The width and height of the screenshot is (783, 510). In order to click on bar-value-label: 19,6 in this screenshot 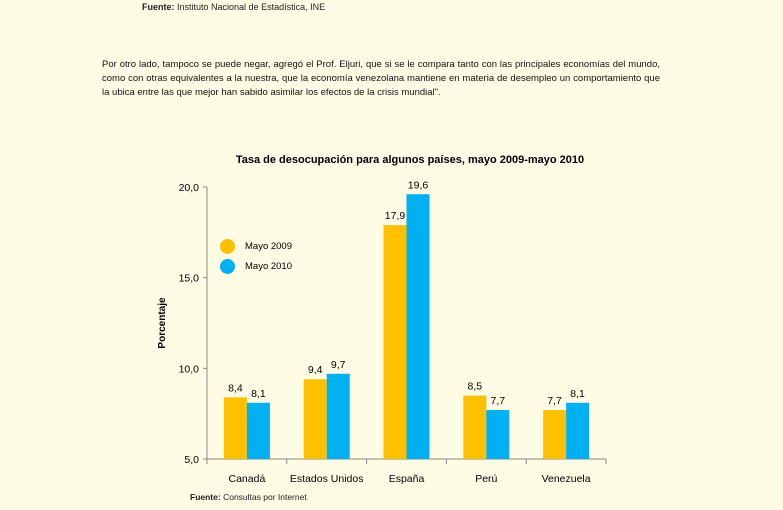, I will do `click(418, 185)`.